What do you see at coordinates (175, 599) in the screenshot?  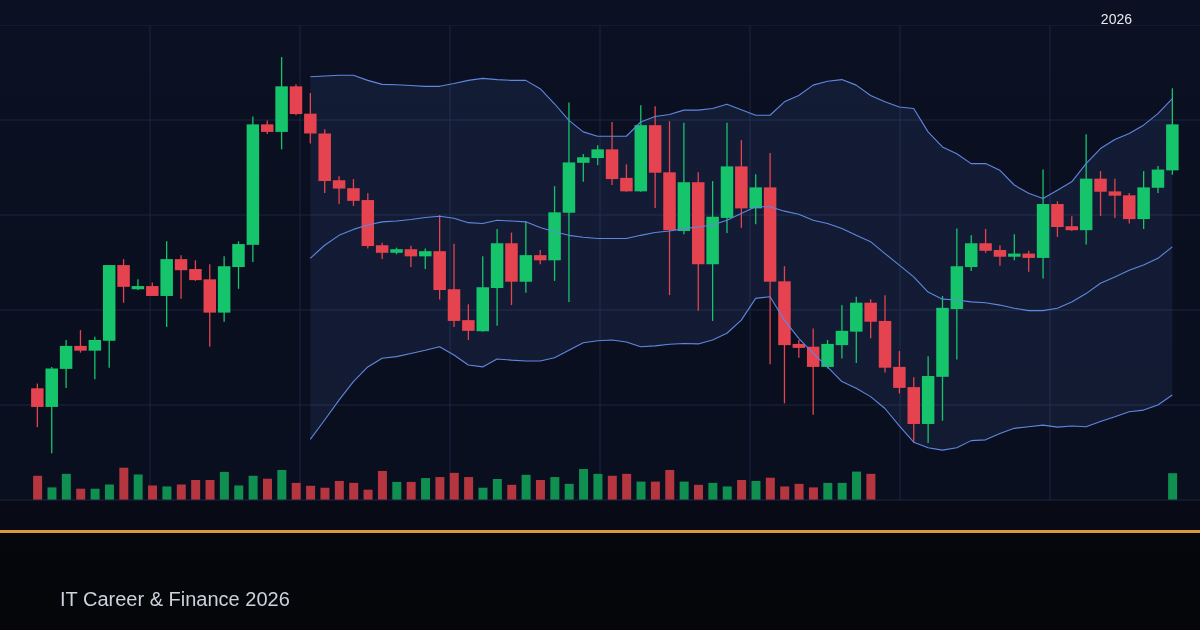 I see `text: IT Career & Finance 2026` at bounding box center [175, 599].